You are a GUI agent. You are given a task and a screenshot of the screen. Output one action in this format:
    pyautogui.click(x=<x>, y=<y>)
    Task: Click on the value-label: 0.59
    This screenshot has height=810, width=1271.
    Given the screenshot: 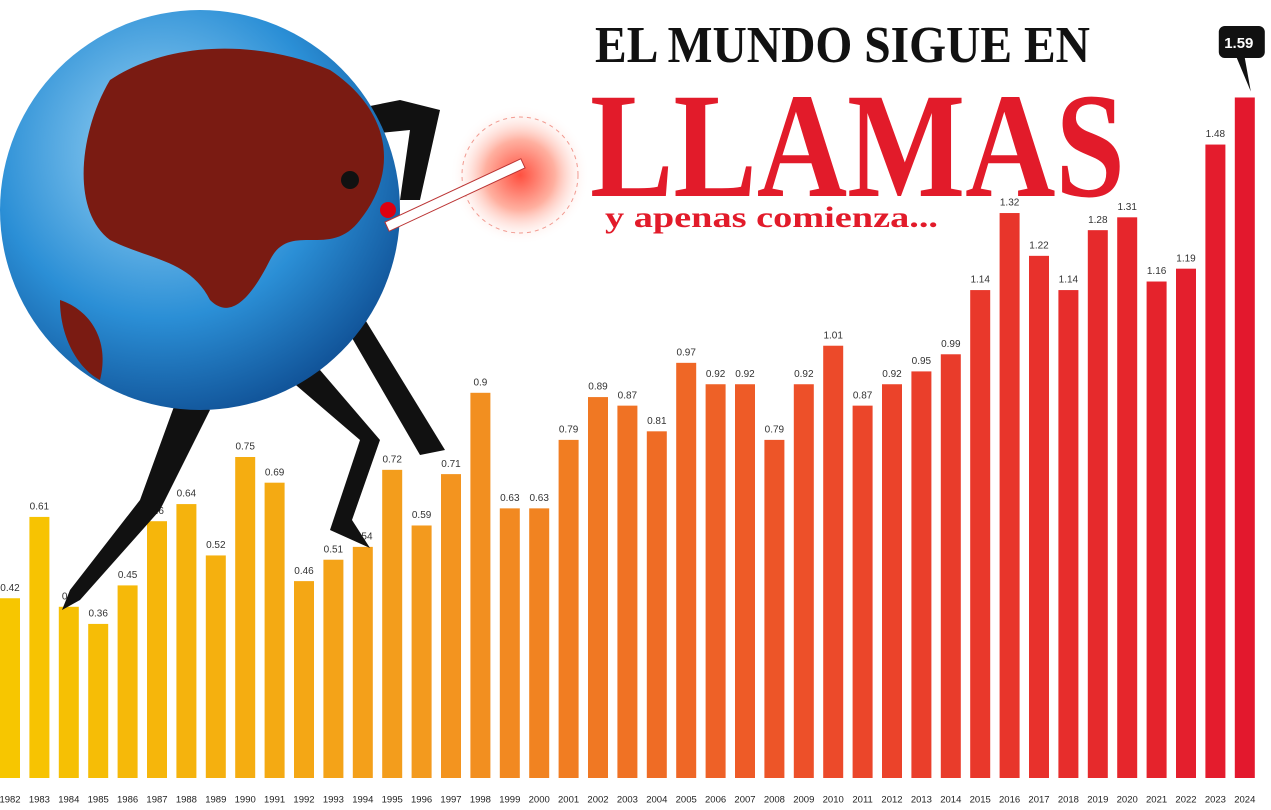 What is the action you would take?
    pyautogui.click(x=422, y=515)
    